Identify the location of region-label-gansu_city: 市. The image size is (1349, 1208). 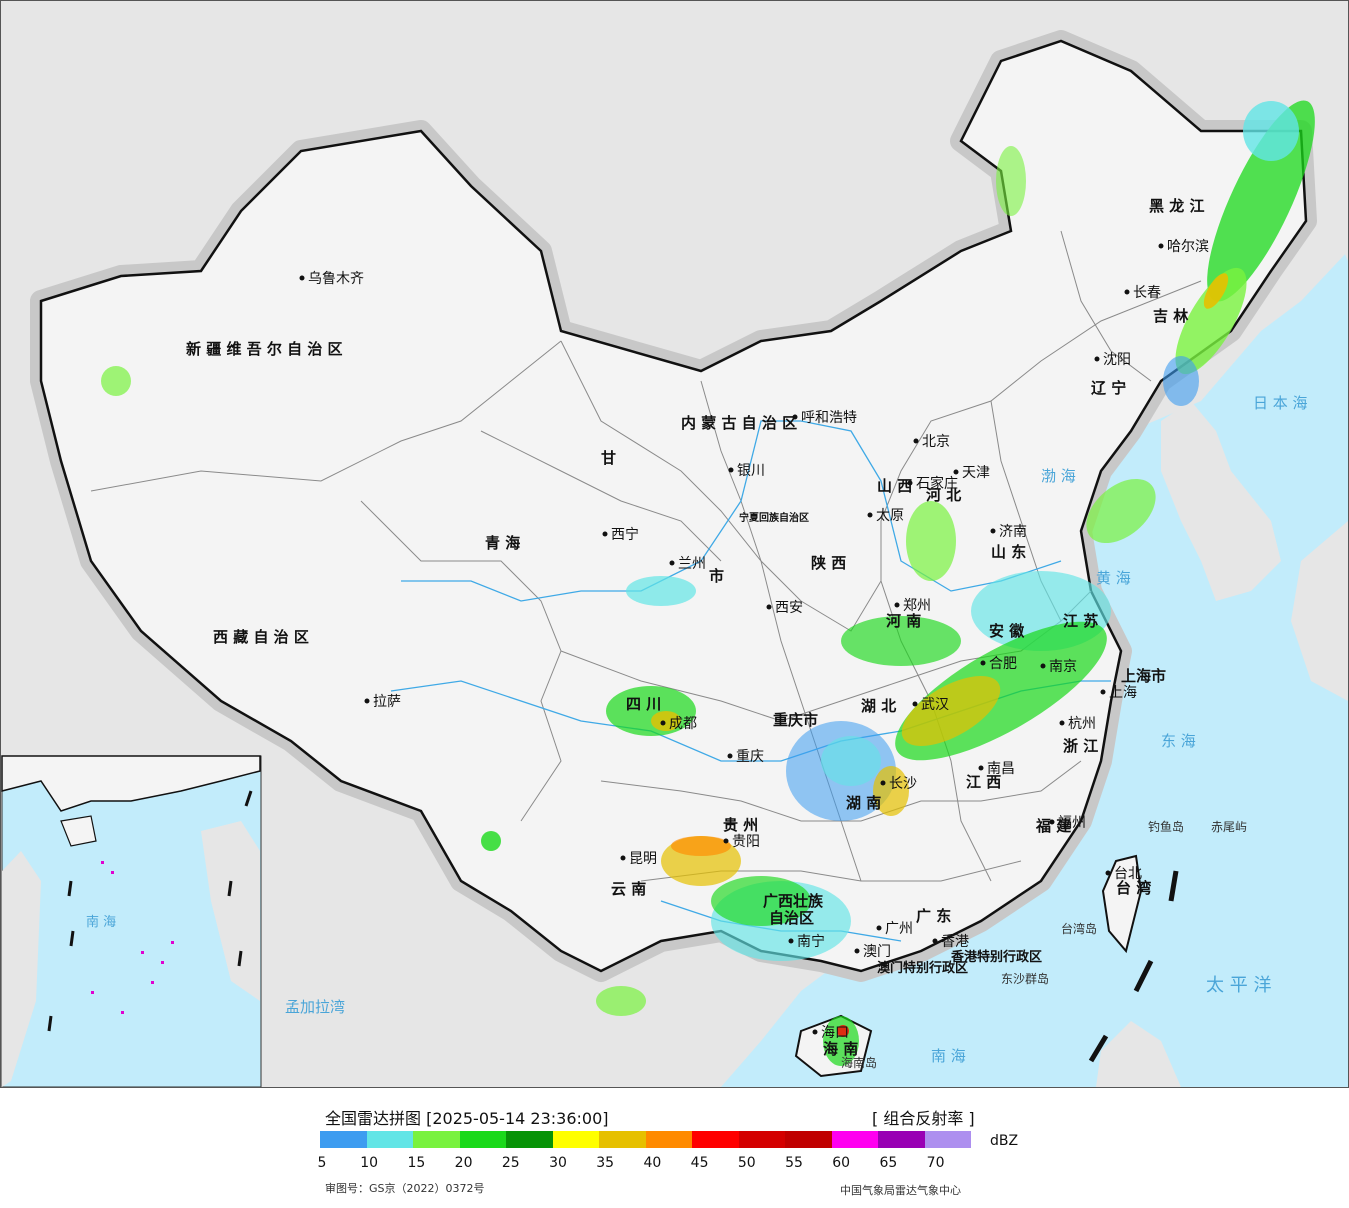
(716, 576).